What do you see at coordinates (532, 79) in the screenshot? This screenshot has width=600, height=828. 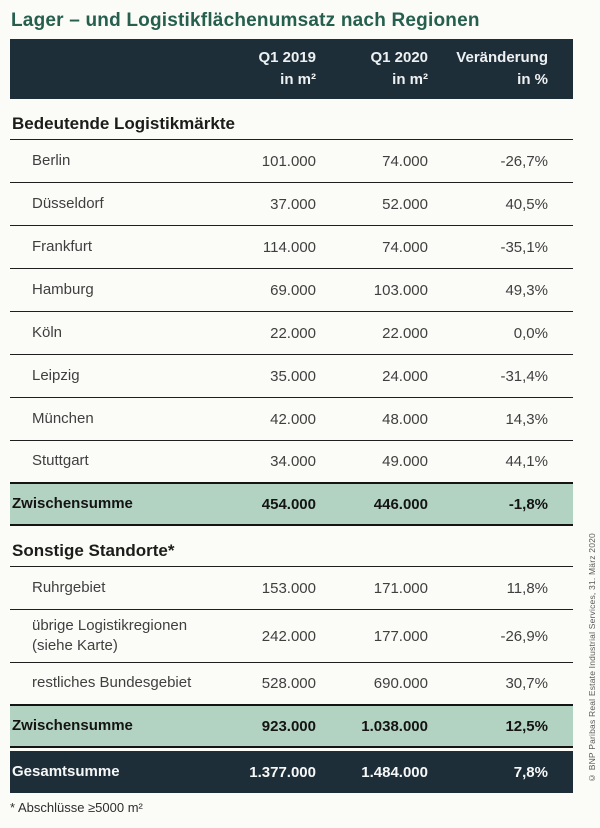 I see `column-header-line2: in %` at bounding box center [532, 79].